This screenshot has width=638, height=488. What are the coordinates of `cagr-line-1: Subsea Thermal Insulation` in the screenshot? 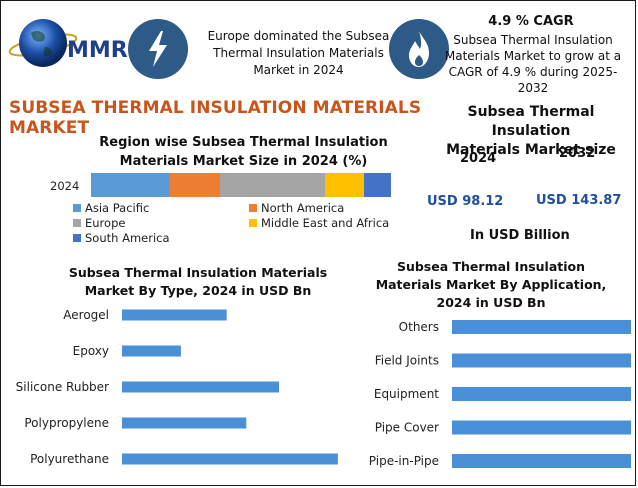 It's located at (533, 40).